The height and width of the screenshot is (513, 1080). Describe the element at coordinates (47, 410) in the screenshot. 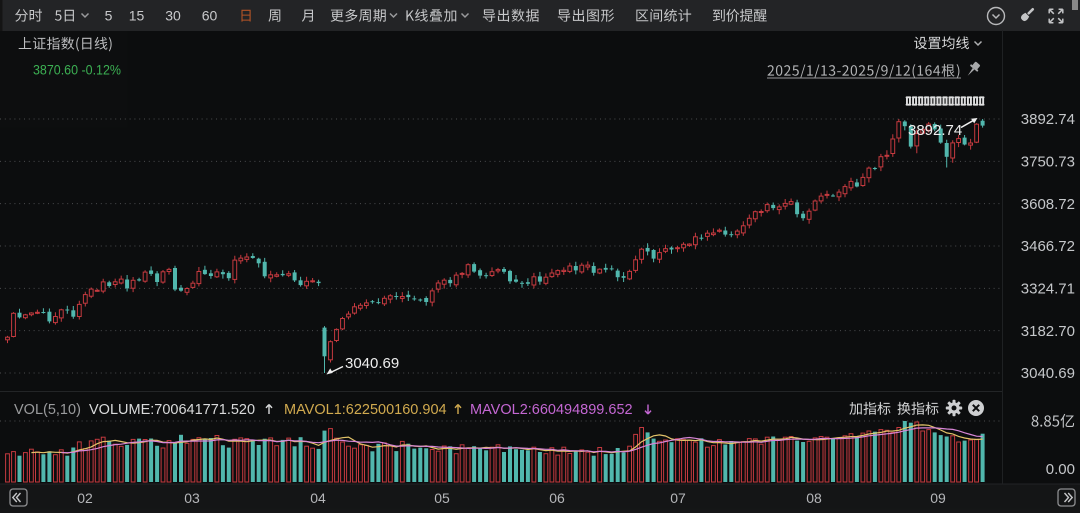

I see `svg-text: VOL(5,10)` at that location.